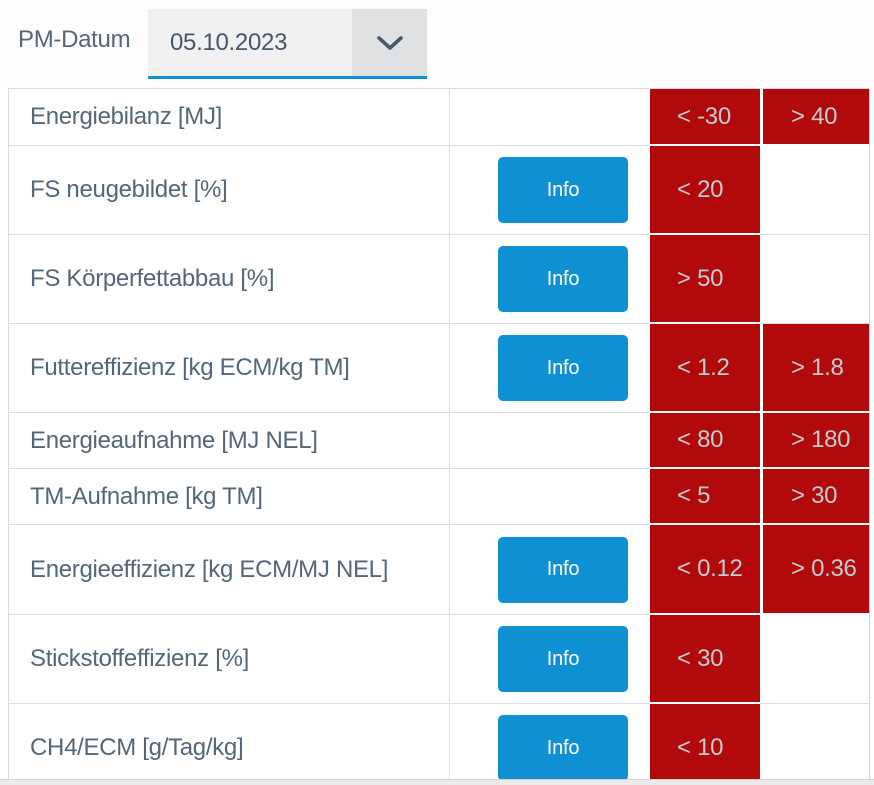 The image size is (874, 785). Describe the element at coordinates (814, 117) in the screenshot. I see `threshold-high-cell: > 40` at that location.